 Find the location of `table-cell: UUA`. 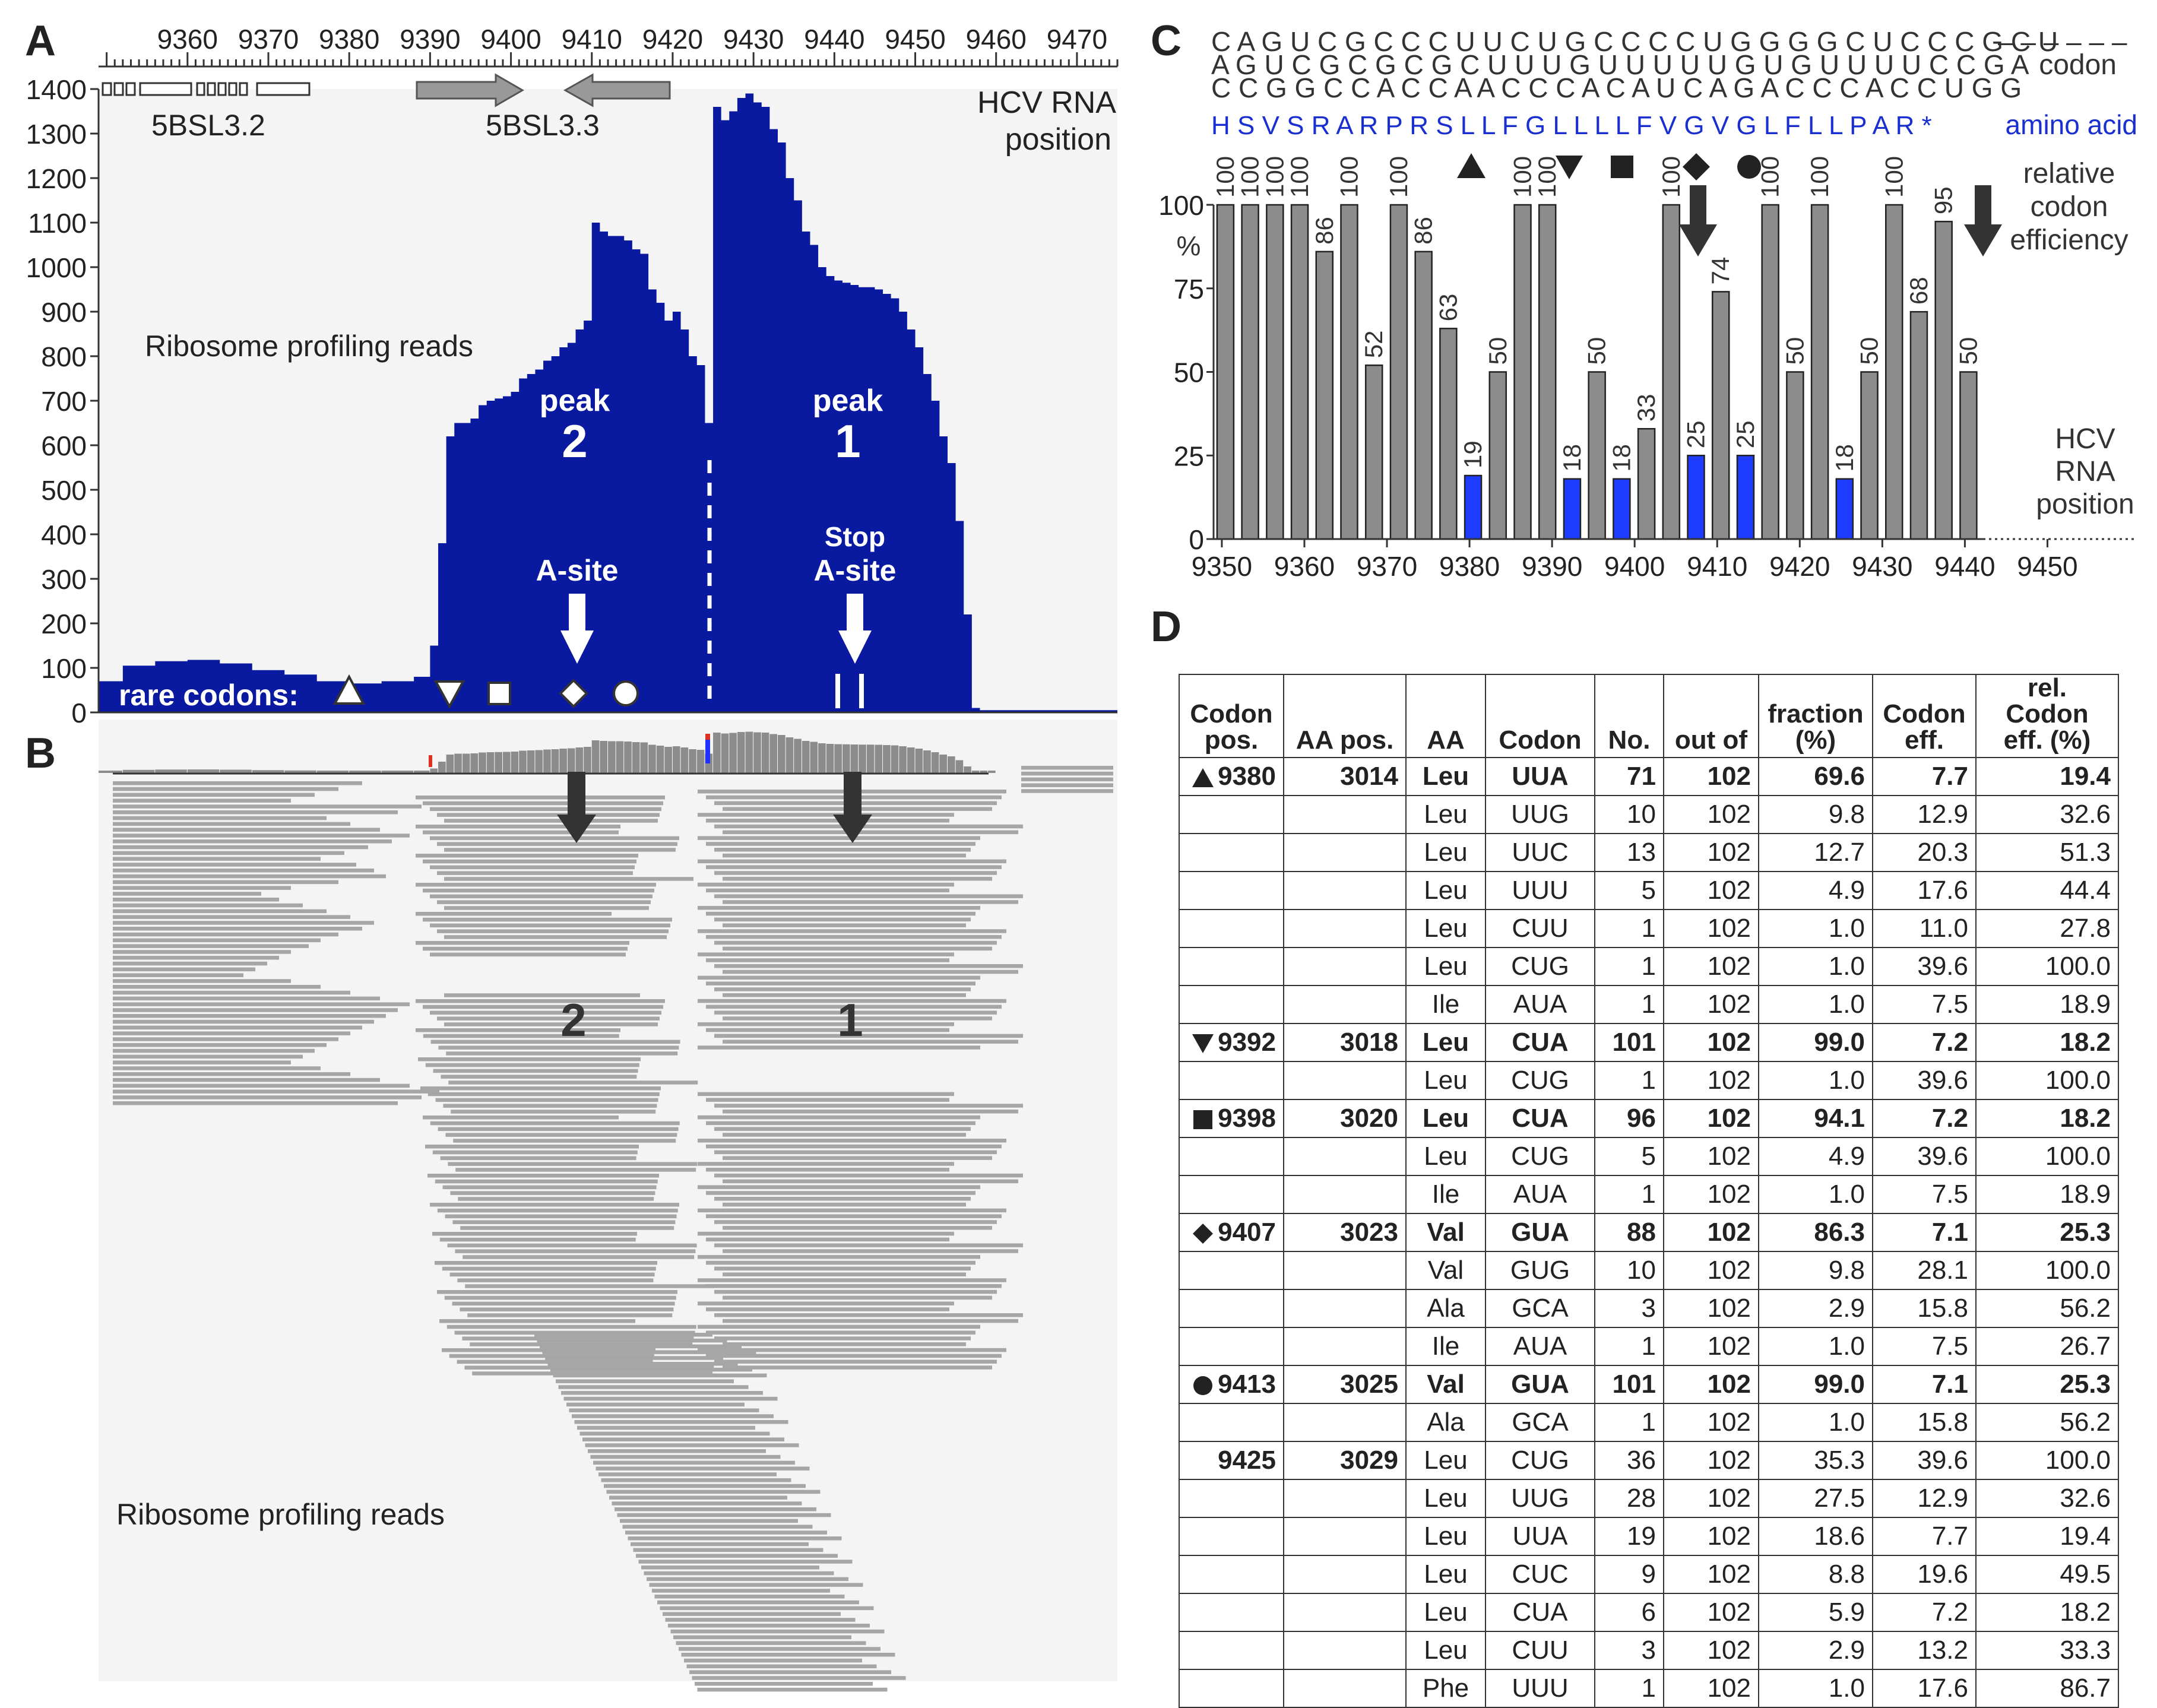

table-cell: UUA is located at coordinates (1540, 1536).